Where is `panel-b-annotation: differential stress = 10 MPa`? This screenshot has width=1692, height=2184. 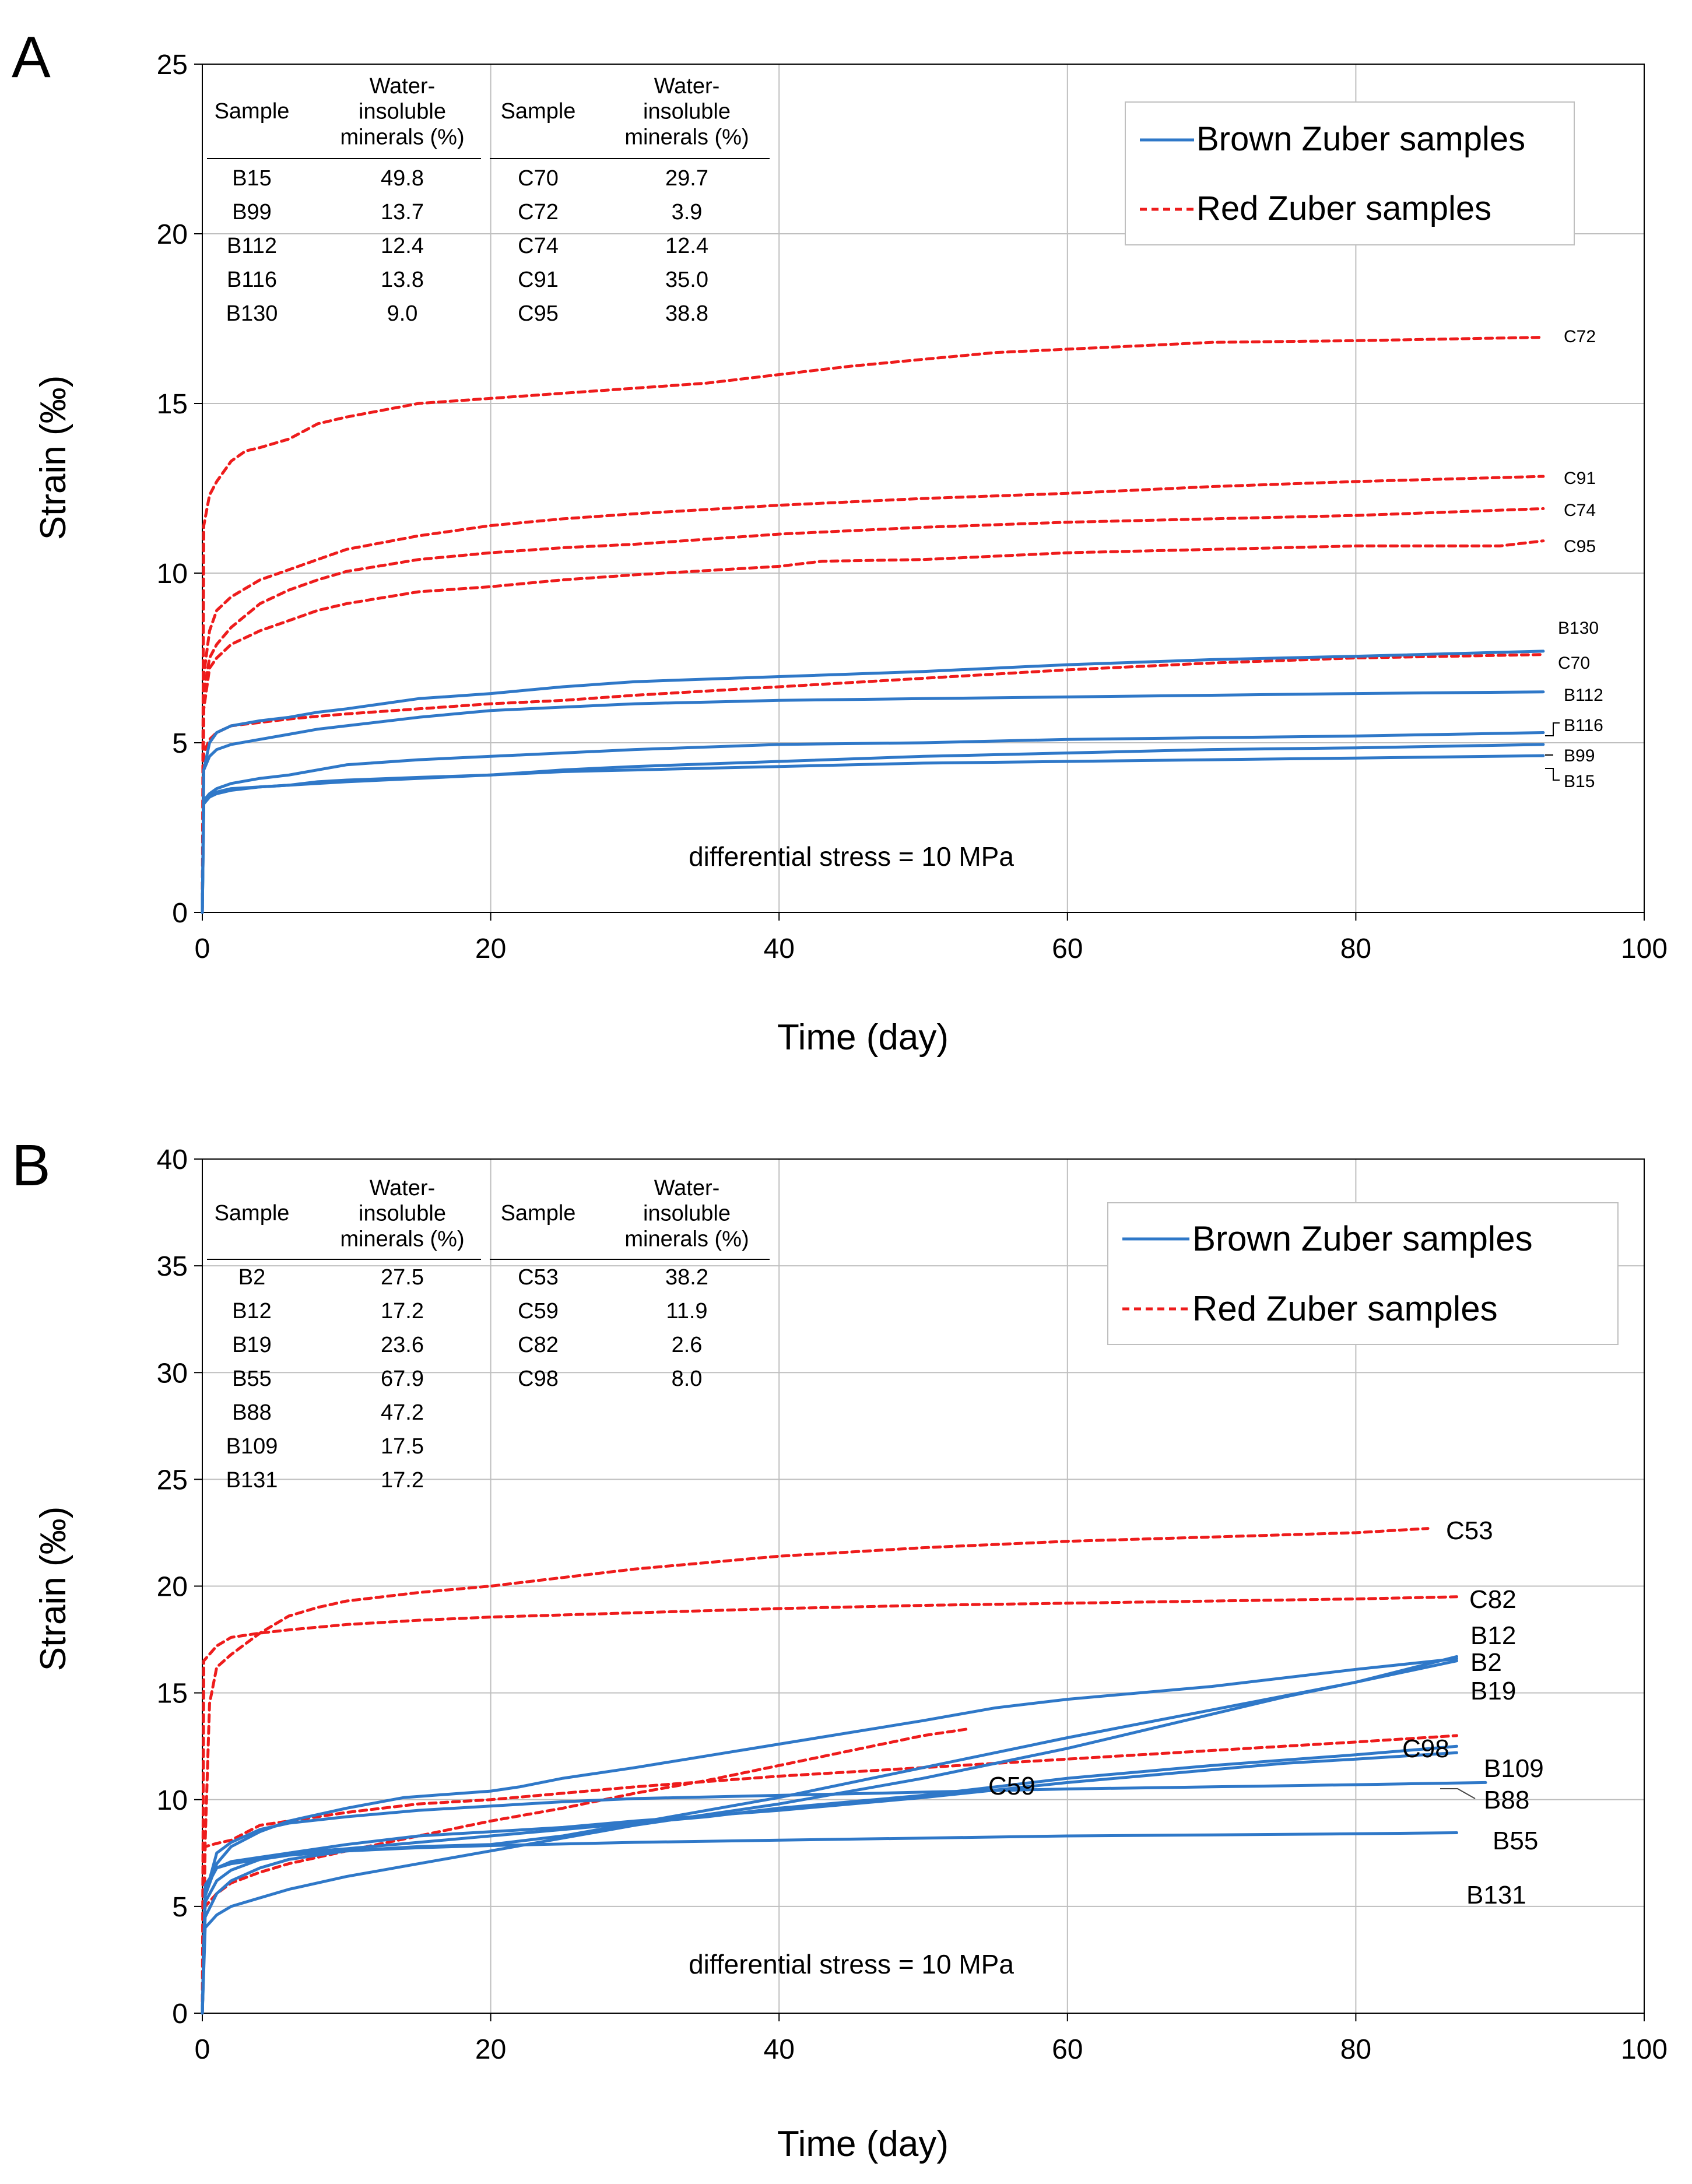 panel-b-annotation: differential stress = 10 MPa is located at coordinates (852, 1964).